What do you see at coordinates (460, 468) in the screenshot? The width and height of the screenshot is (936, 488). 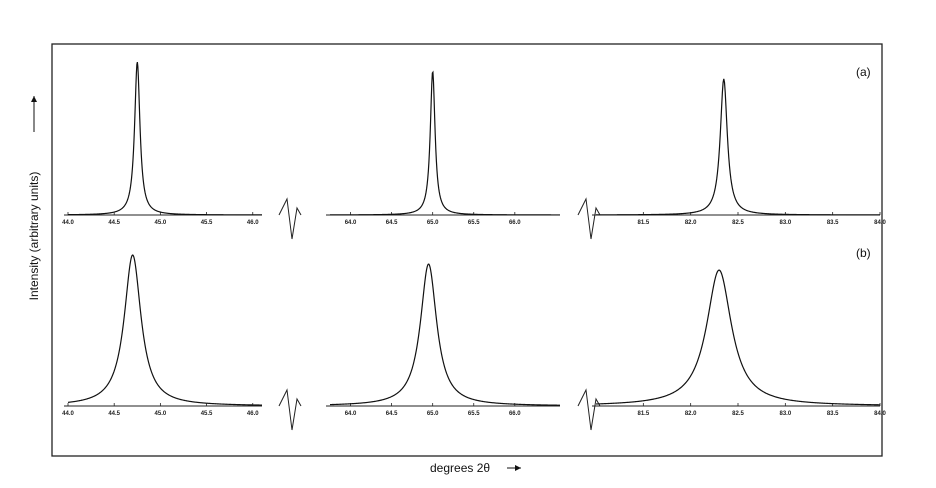 I see `x-axis-title: degrees 2θ` at bounding box center [460, 468].